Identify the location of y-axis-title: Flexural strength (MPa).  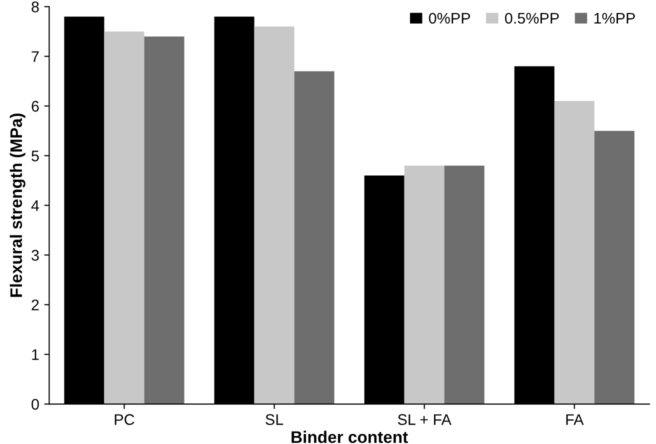
(18, 205).